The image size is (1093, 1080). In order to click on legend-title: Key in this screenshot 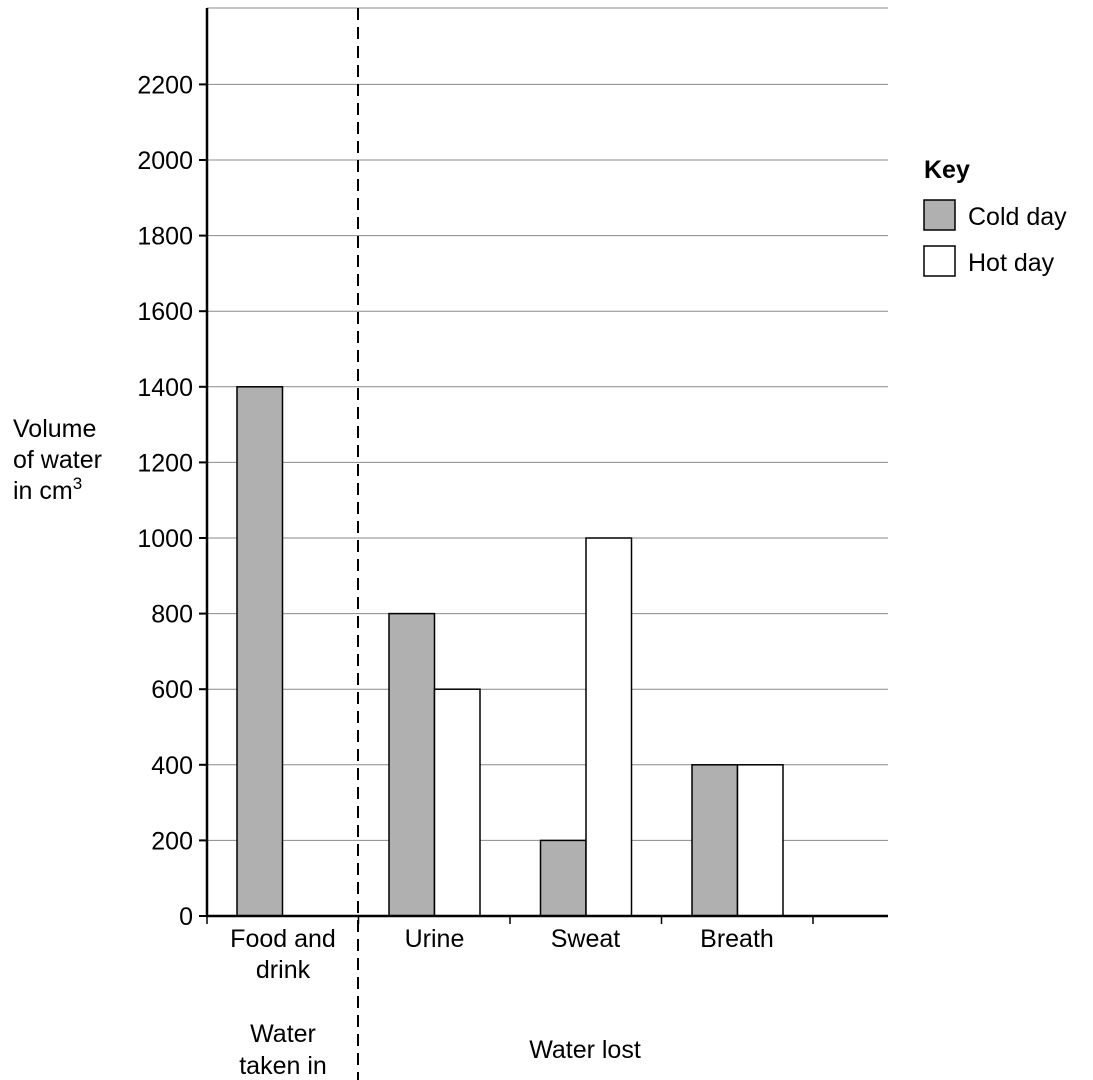, I will do `click(947, 170)`.